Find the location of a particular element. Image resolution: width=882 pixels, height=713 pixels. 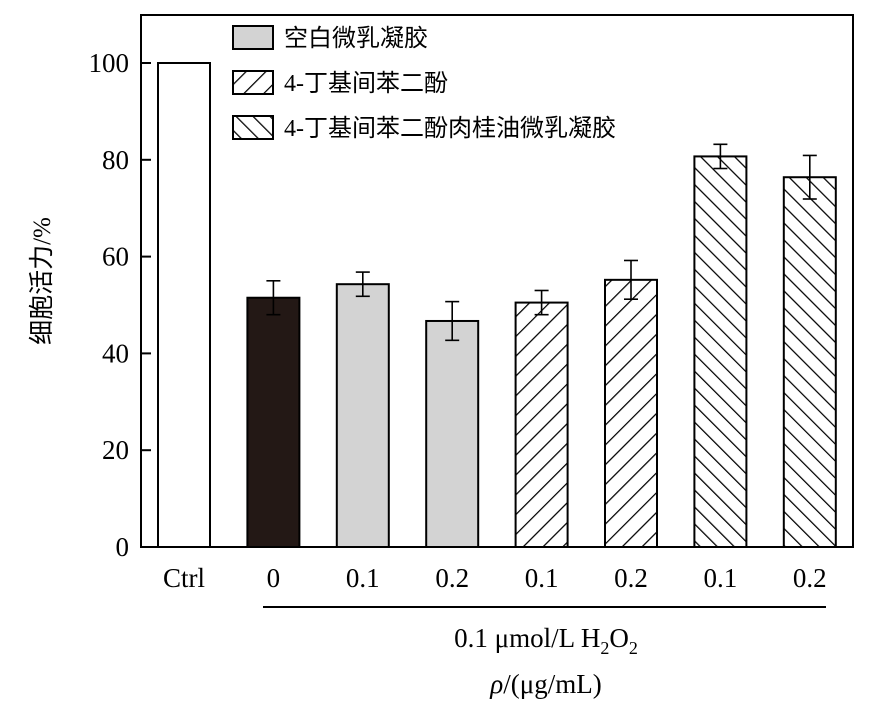

x-caption-treatment: 0.1 μmol/L H2O2 is located at coordinates (546, 640).